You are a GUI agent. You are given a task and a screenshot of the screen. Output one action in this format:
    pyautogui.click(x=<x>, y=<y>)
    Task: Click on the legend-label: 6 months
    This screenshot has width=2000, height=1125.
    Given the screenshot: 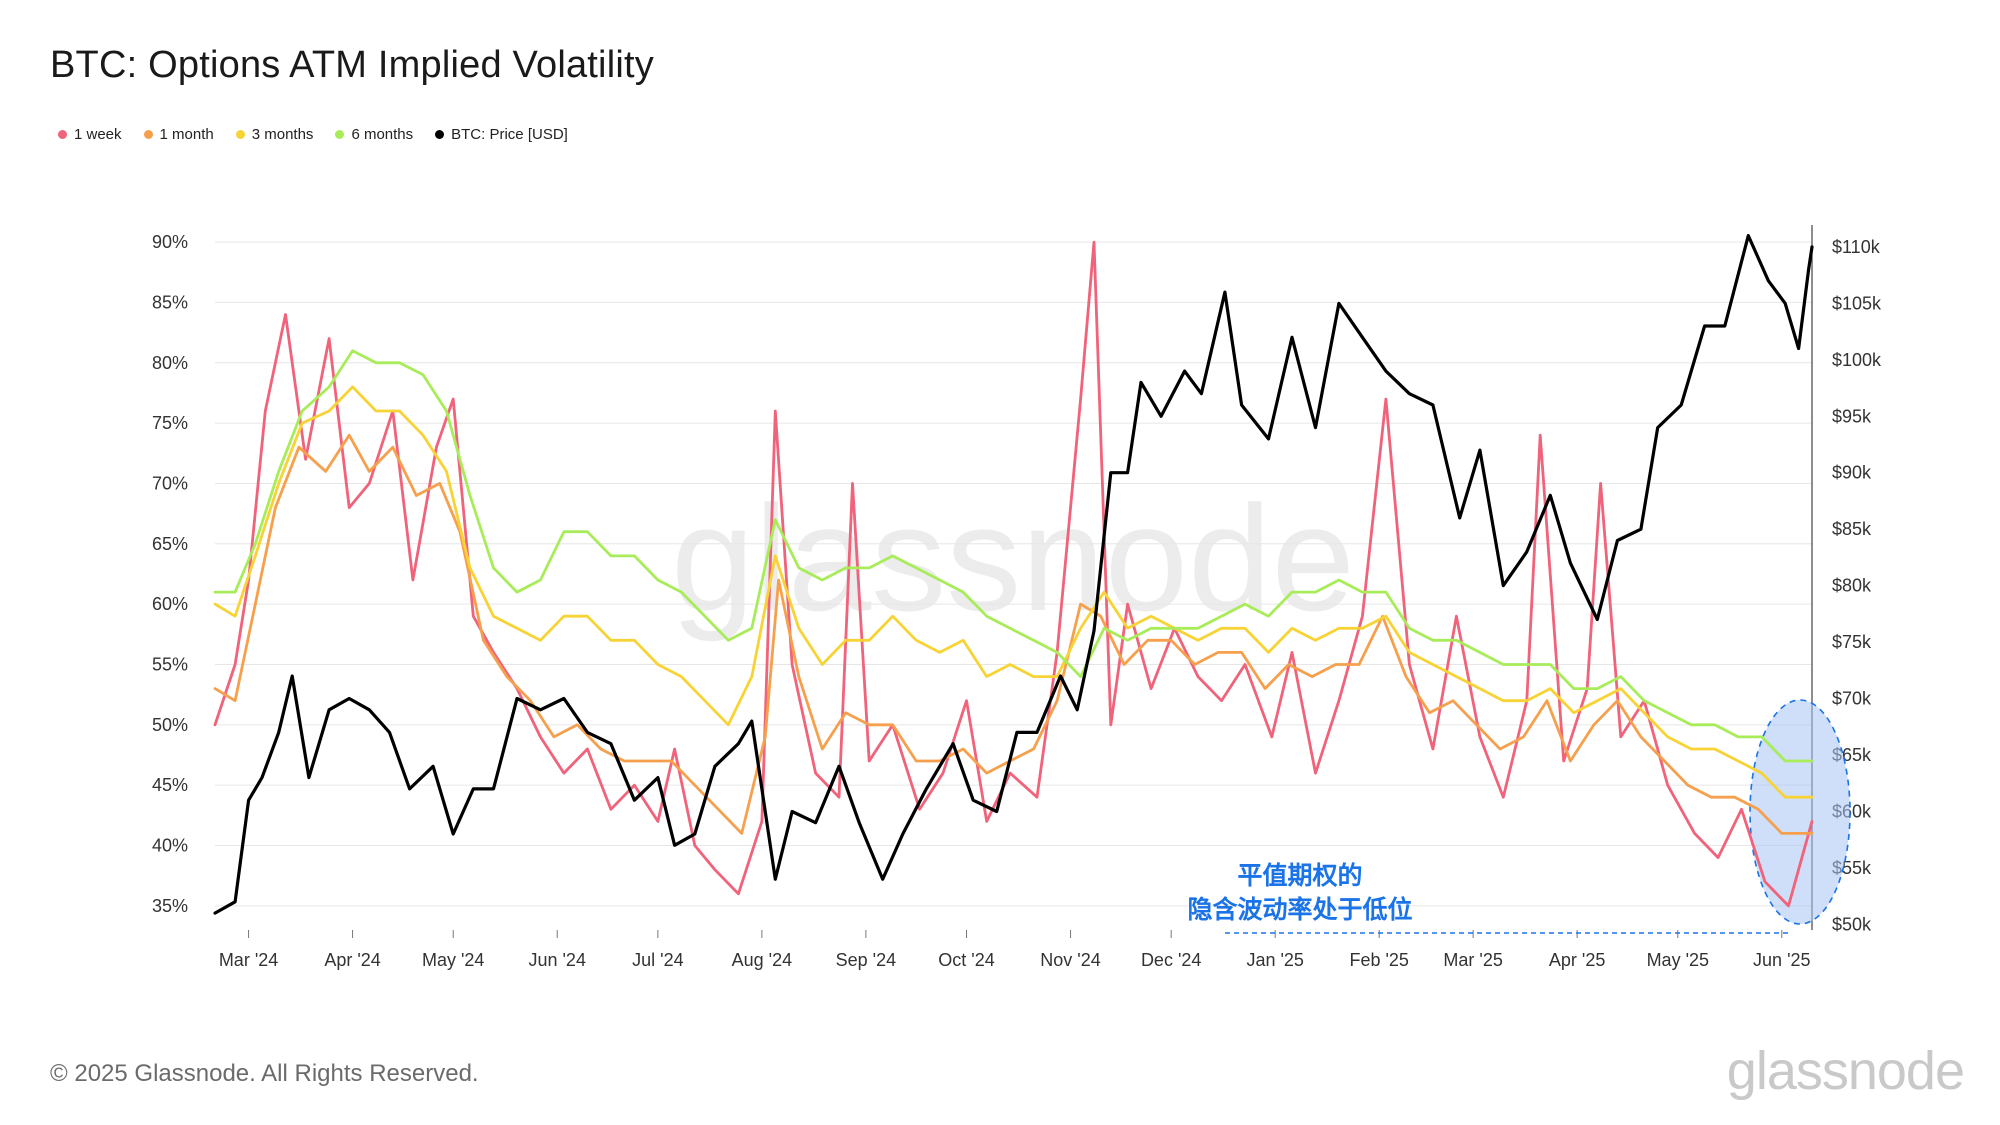 What is the action you would take?
    pyautogui.click(x=382, y=134)
    